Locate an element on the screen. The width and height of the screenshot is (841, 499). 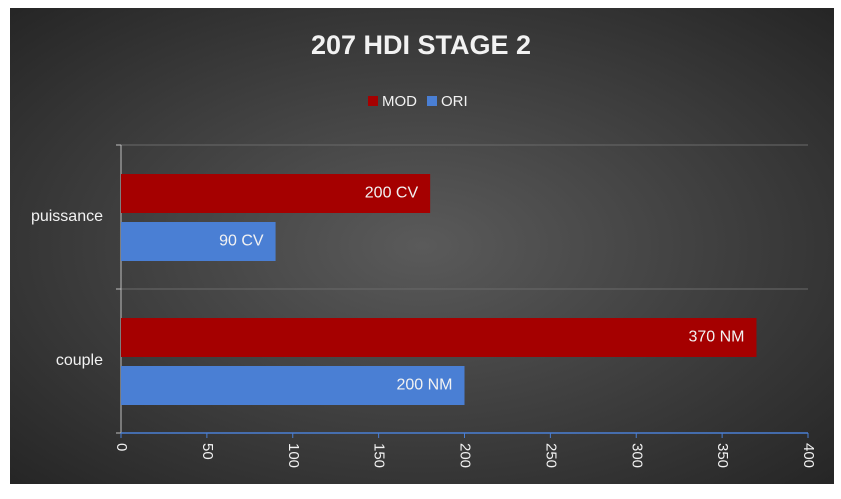
data-label: 90 CV is located at coordinates (241, 241).